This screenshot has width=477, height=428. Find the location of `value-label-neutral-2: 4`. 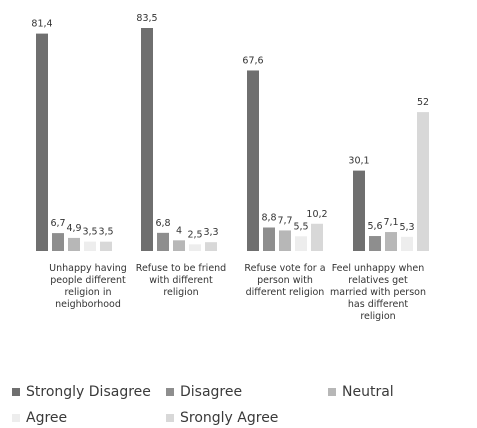

value-label-neutral-2: 4 is located at coordinates (179, 230).